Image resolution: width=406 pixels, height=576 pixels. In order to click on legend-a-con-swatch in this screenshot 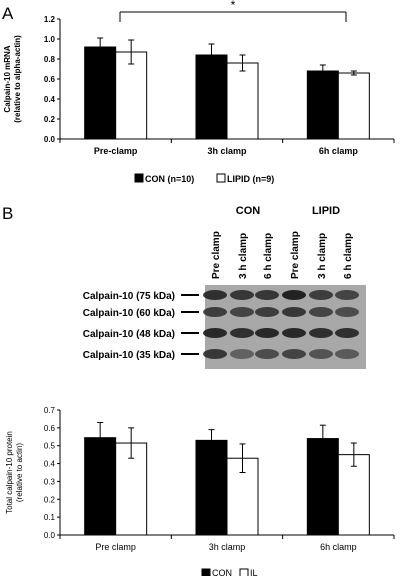, I will do `click(139, 178)`.